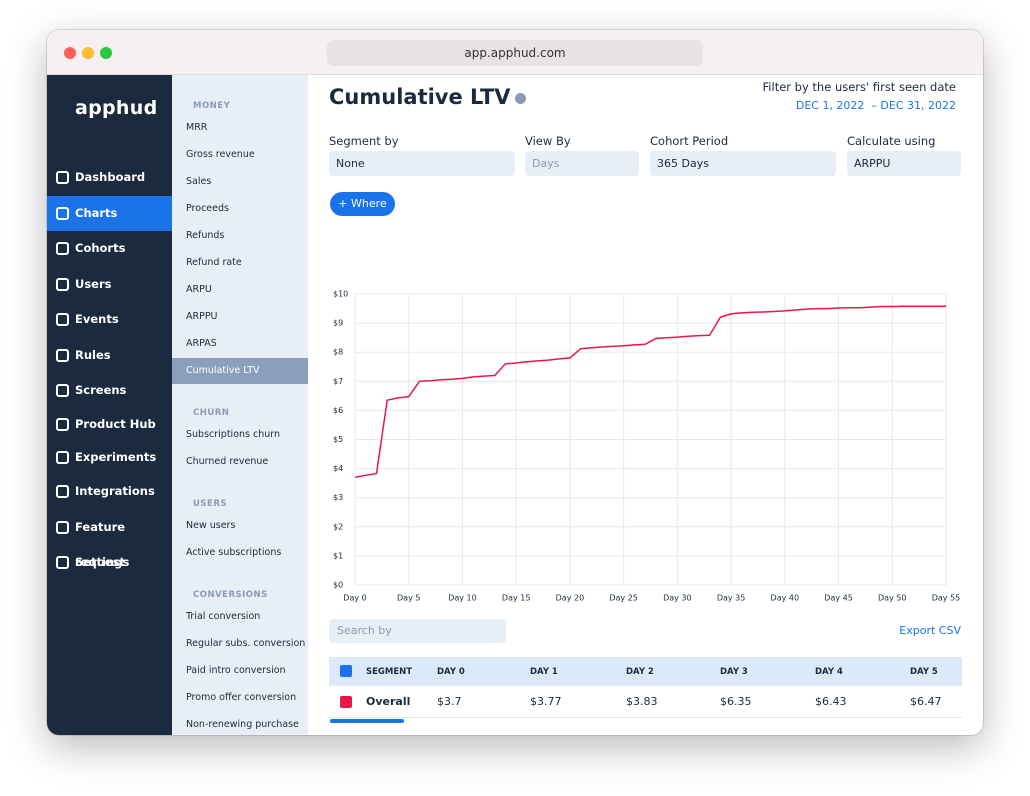 This screenshot has width=1030, height=796. I want to click on y-tick-label: $0, so click(338, 585).